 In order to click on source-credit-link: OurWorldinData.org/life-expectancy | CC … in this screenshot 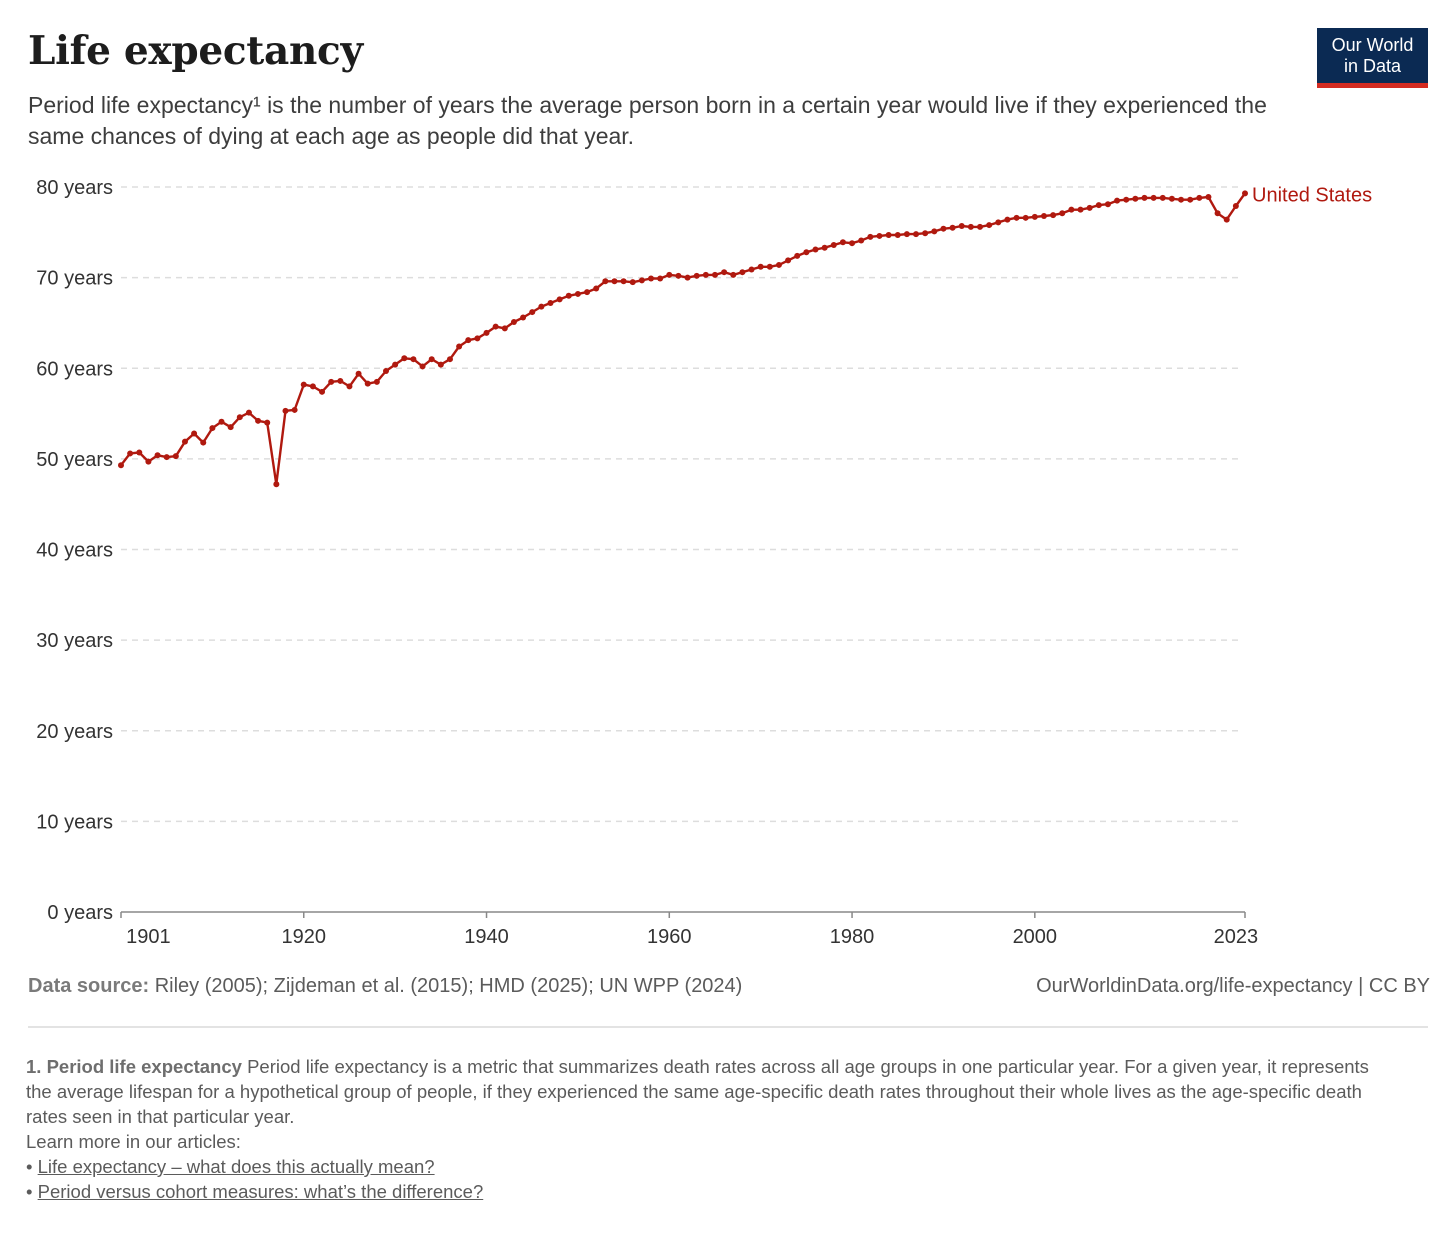, I will do `click(1233, 986)`.